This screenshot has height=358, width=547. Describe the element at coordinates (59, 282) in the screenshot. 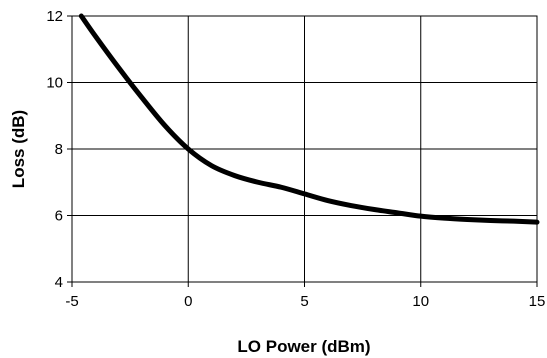

I see `y-tick-label: 4` at that location.